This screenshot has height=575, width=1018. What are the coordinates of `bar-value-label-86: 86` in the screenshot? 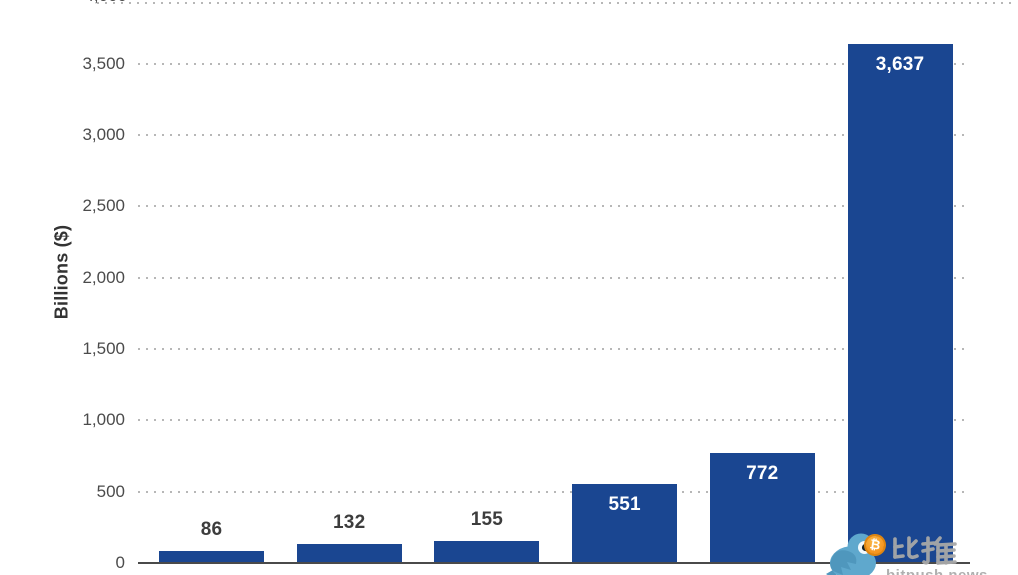 It's located at (211, 529).